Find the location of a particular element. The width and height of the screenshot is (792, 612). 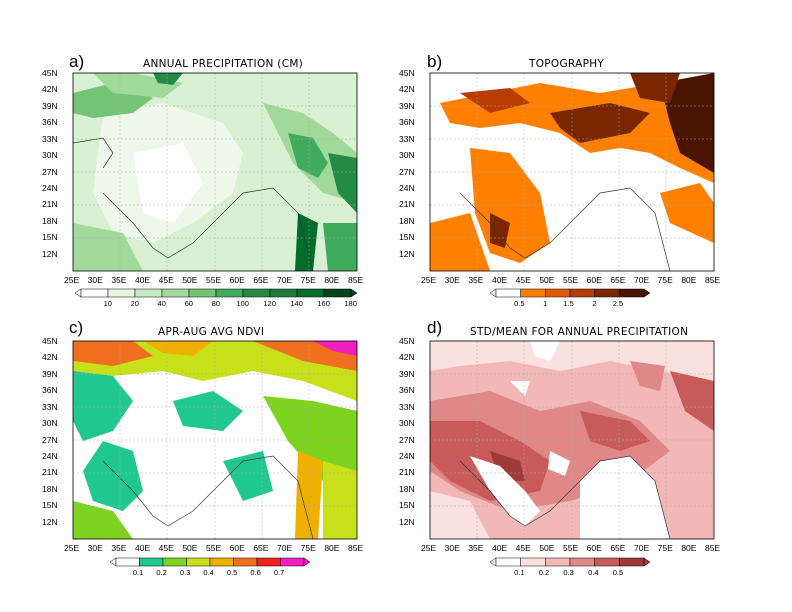

panel-title: ANNUAL PRECIPITATION (CM) is located at coordinates (223, 64).